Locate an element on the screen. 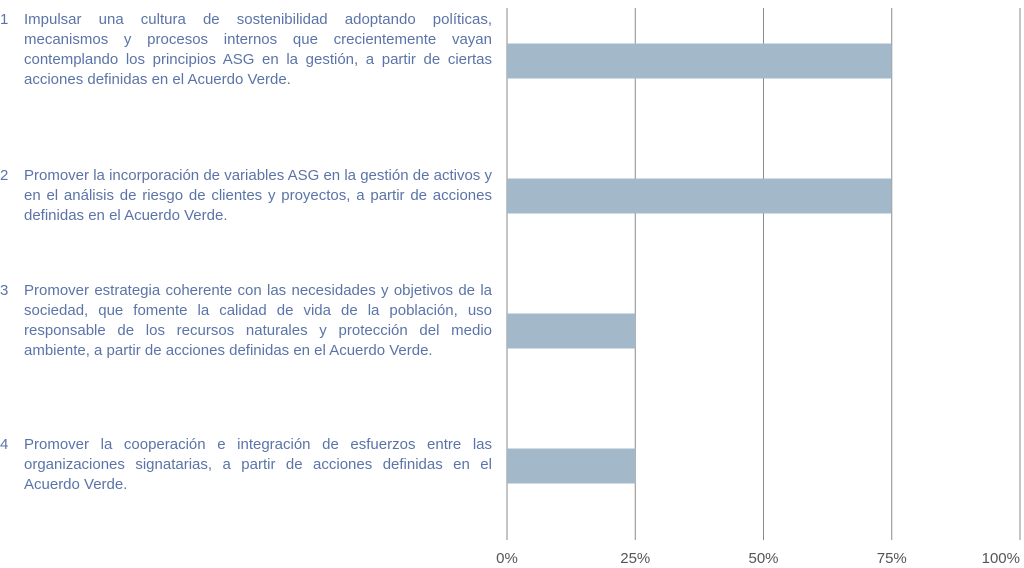 This screenshot has height=568, width=1024. category-number: 3 is located at coordinates (4, 290).